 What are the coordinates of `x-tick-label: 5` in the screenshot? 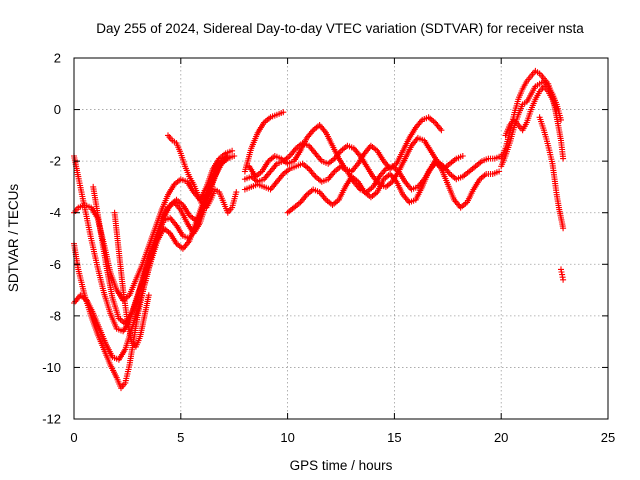 It's located at (180, 437).